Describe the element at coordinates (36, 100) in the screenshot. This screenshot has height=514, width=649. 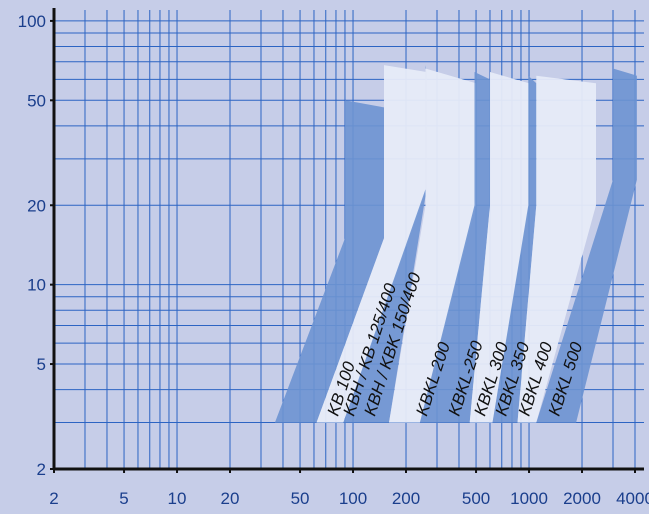
I see `y-tick-label: 50` at that location.